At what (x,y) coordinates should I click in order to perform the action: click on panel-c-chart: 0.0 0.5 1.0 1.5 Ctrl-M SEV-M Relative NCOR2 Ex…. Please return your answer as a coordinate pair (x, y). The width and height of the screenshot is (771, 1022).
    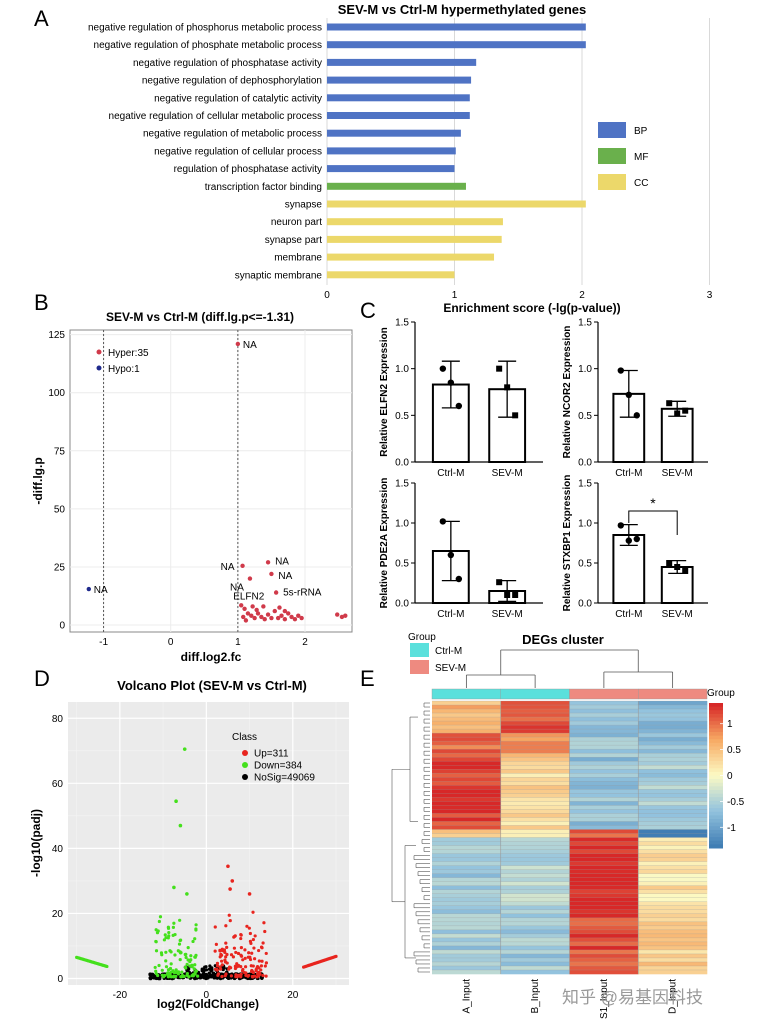
    Looking at the image, I should click on (635, 398).